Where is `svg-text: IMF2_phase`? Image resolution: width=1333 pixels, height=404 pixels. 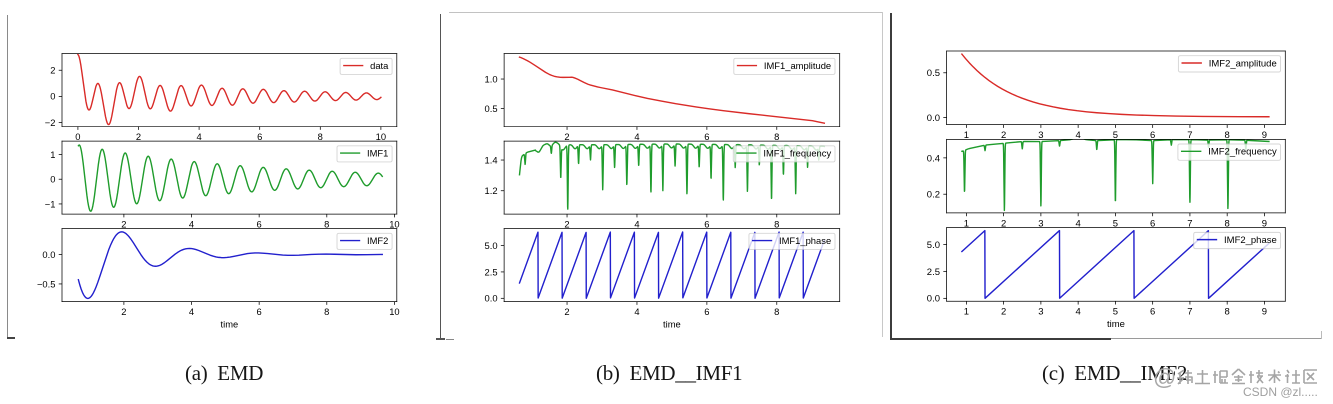
svg-text: IMF2_phase is located at coordinates (1250, 240).